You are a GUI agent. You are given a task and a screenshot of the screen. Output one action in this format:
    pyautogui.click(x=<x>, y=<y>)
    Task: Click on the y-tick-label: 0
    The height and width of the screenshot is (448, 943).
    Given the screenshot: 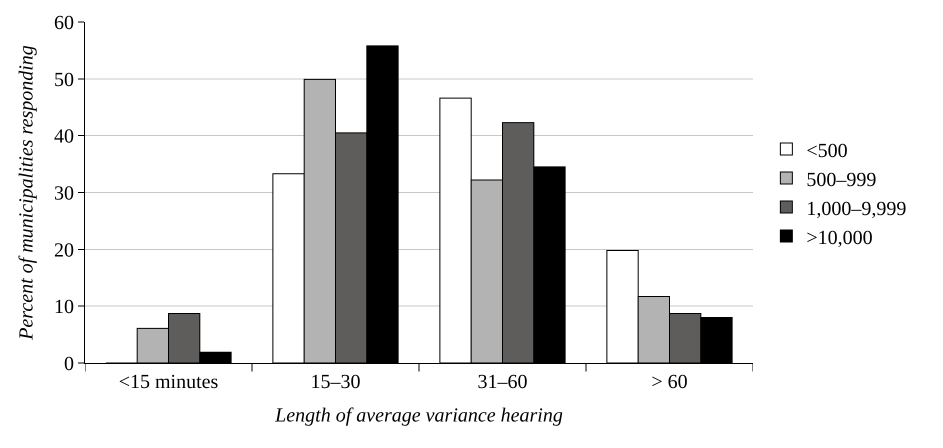 What is the action you would take?
    pyautogui.click(x=69, y=364)
    